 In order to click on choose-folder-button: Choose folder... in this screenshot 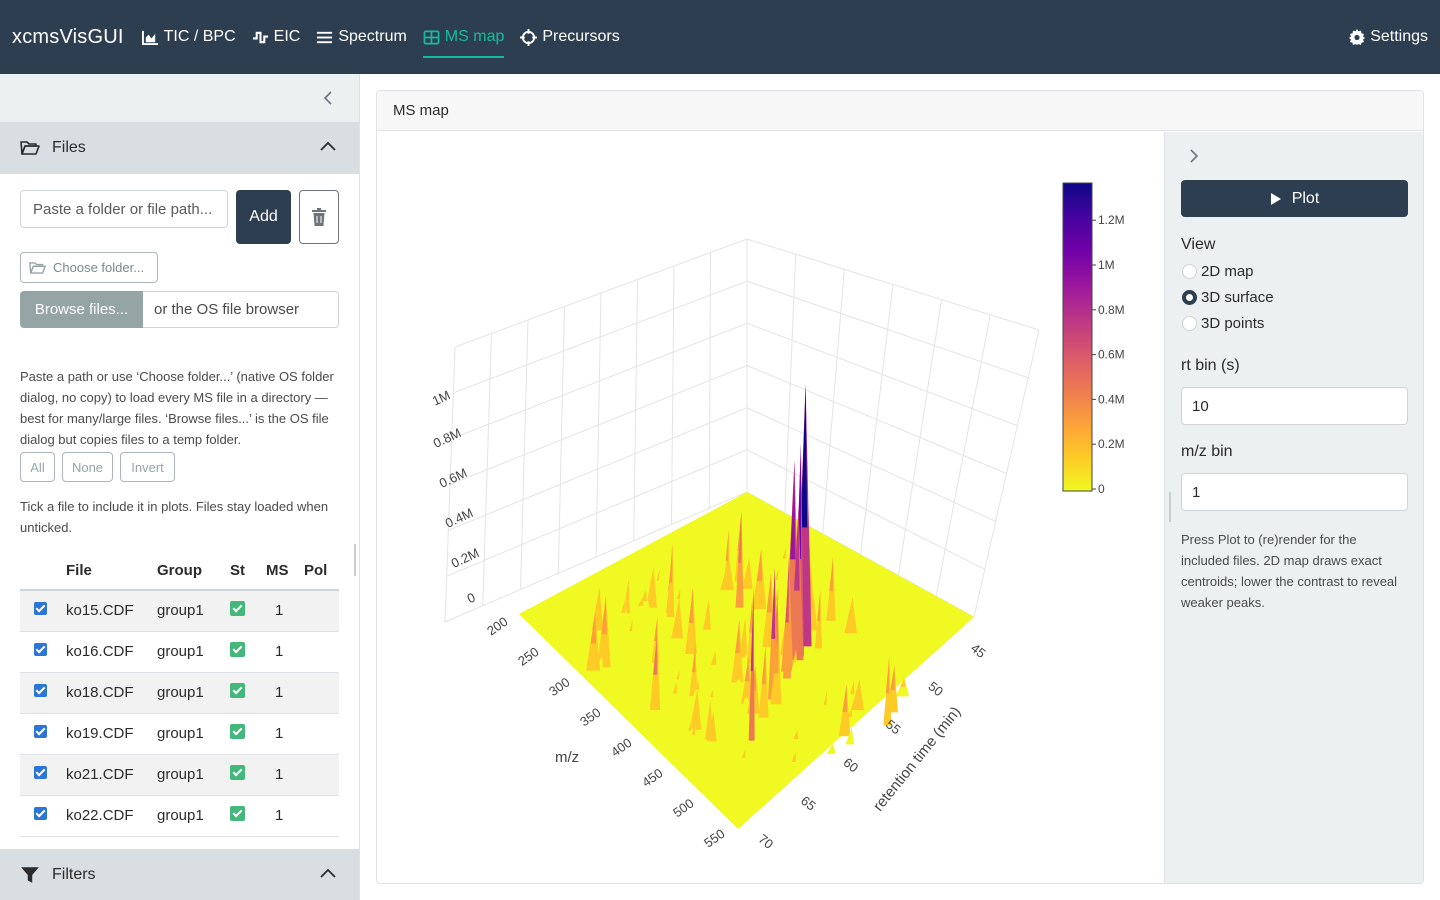, I will do `click(89, 267)`.